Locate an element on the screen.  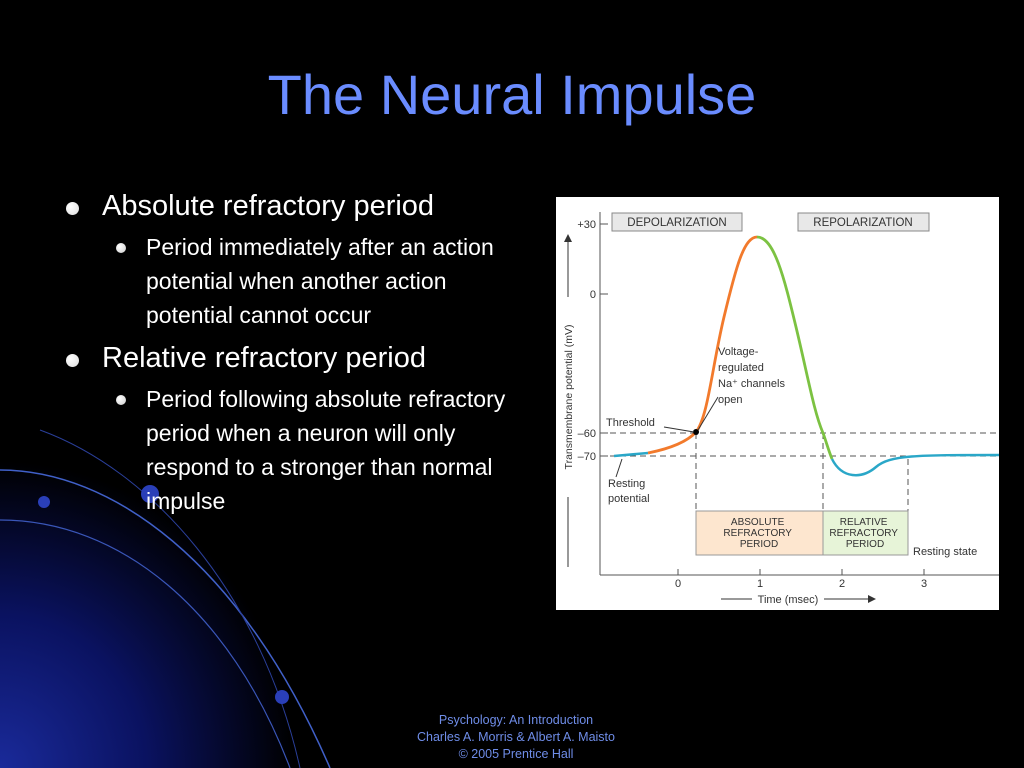
bullet-absolute-refractory: Absolute refractory period is located at coordinates (285, 206).